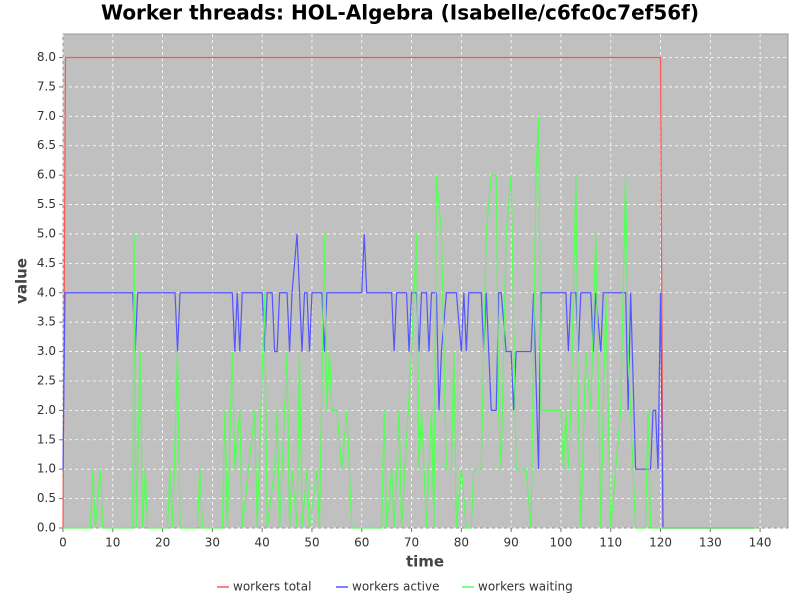 The height and width of the screenshot is (600, 800). I want to click on legend-label: workers active, so click(395, 587).